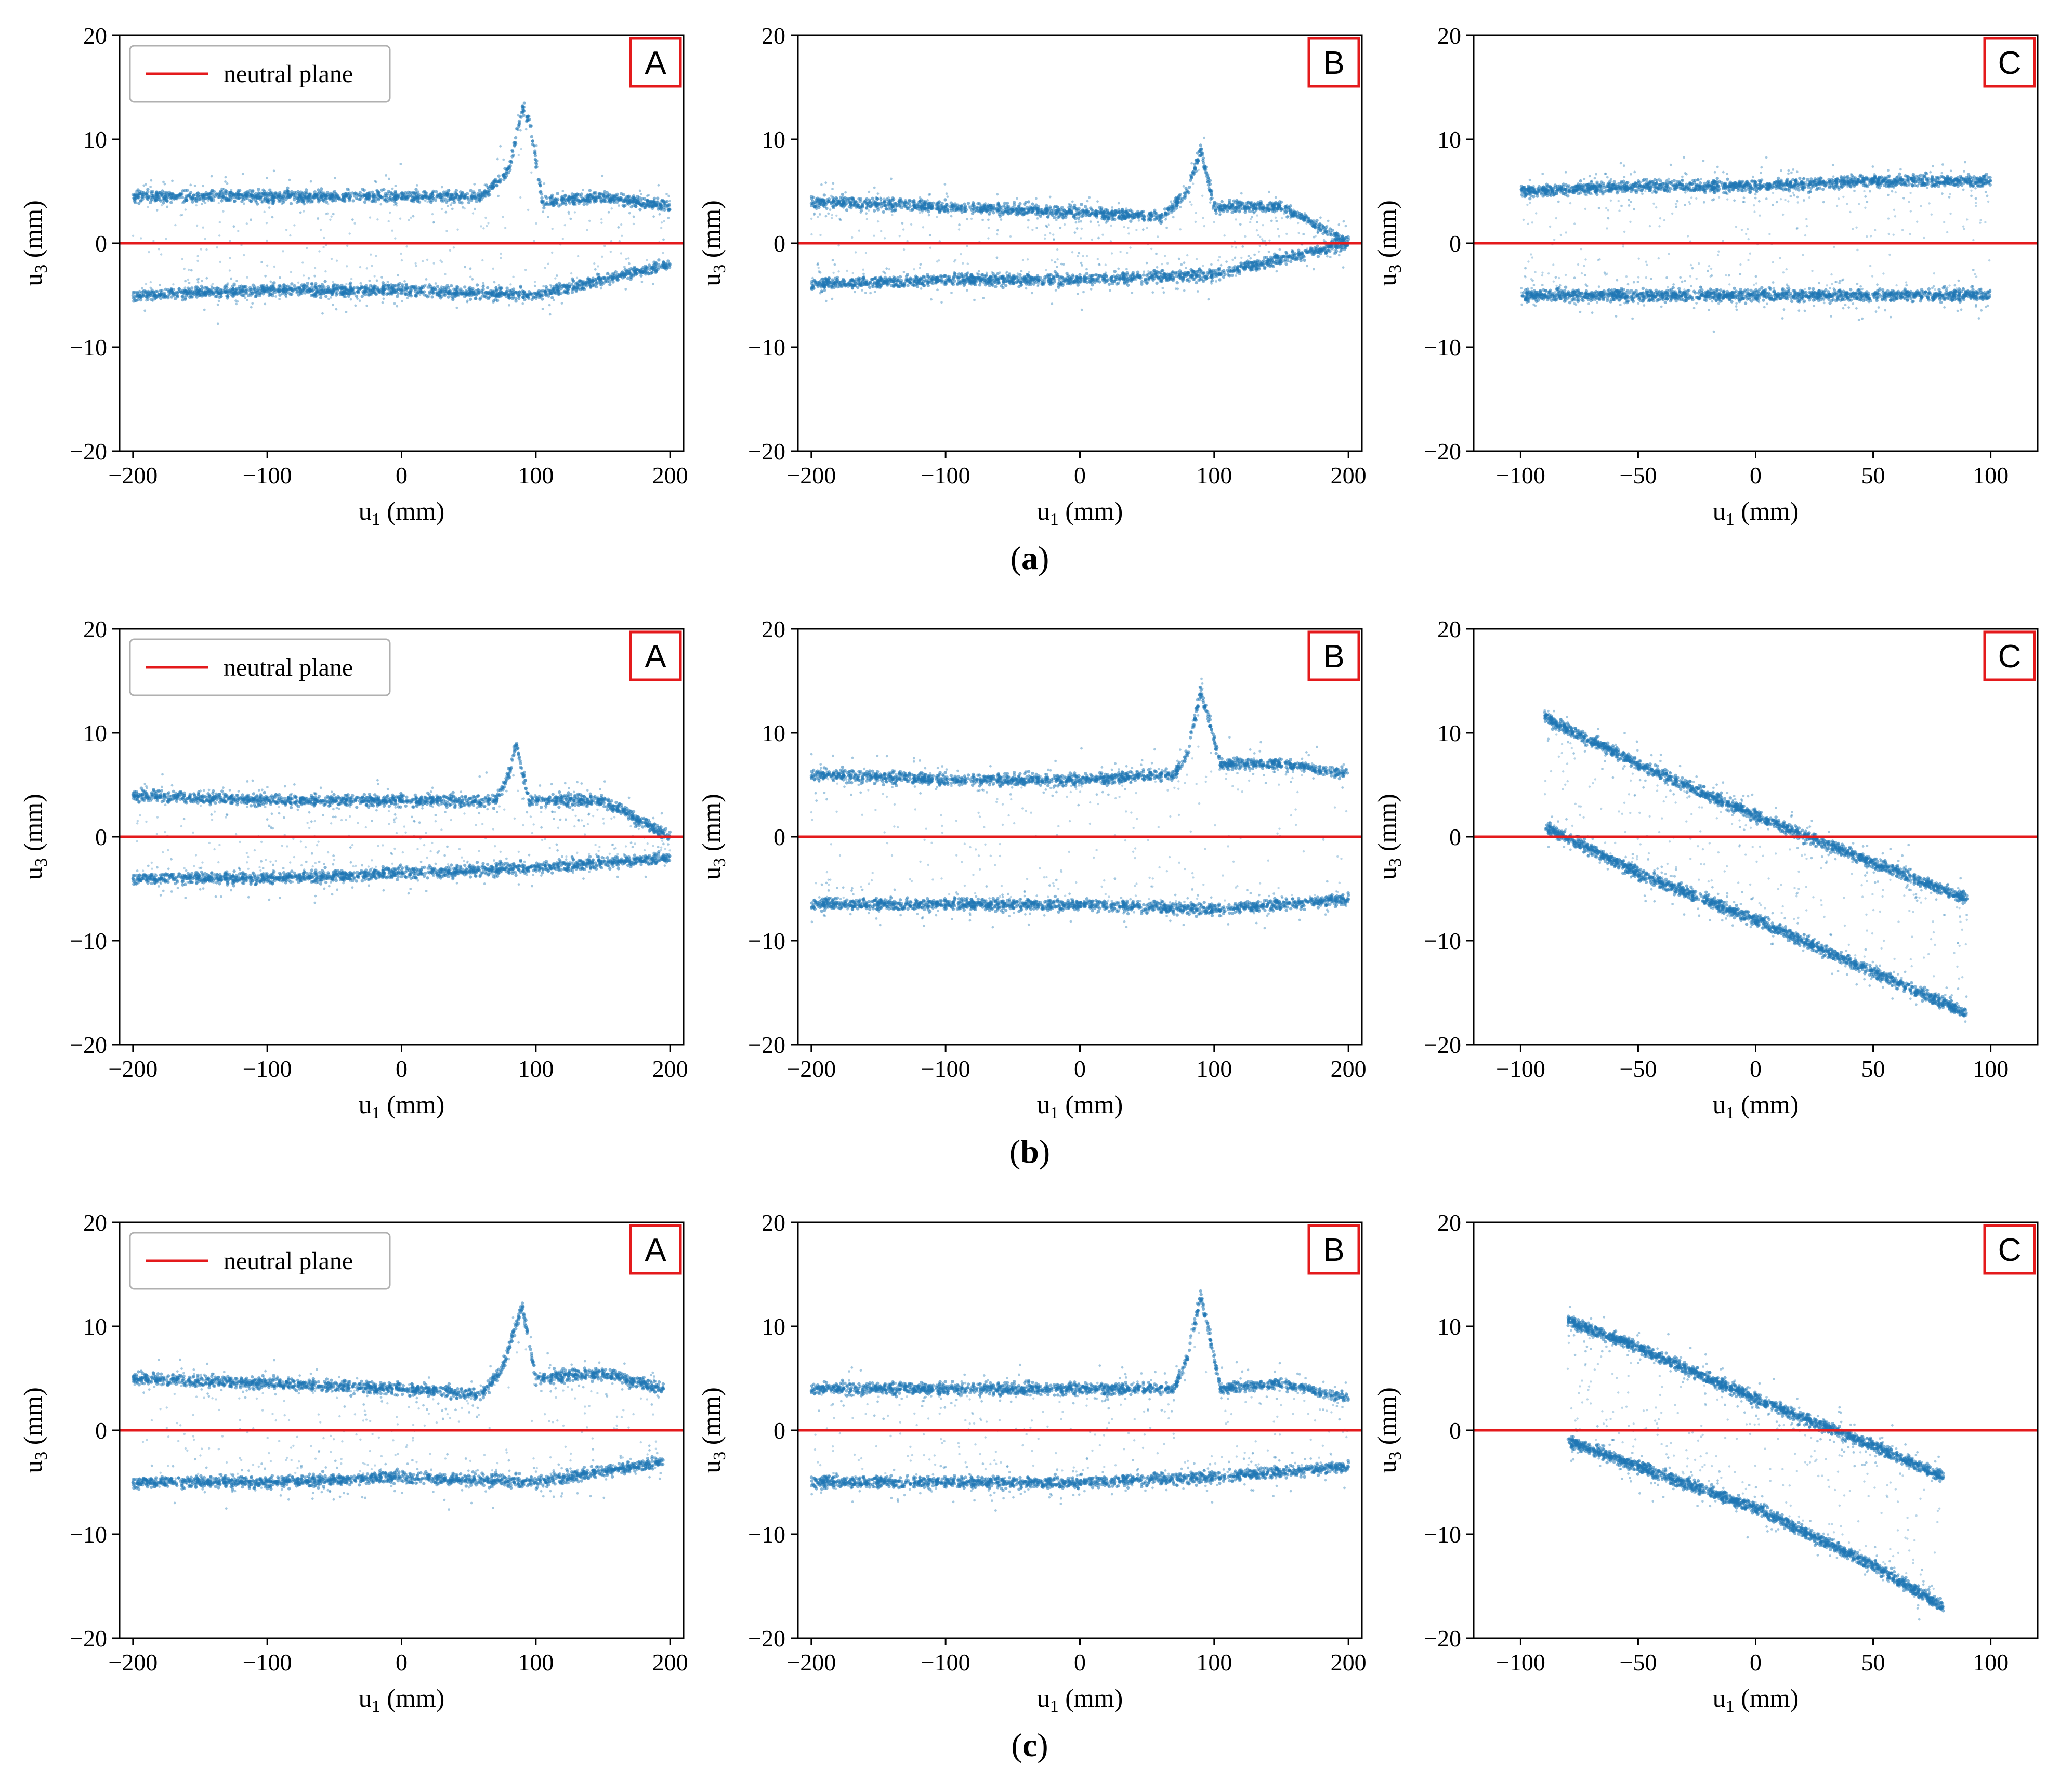 The image size is (2060, 1792). What do you see at coordinates (655, 62) in the screenshot?
I see `panel-label-box` at bounding box center [655, 62].